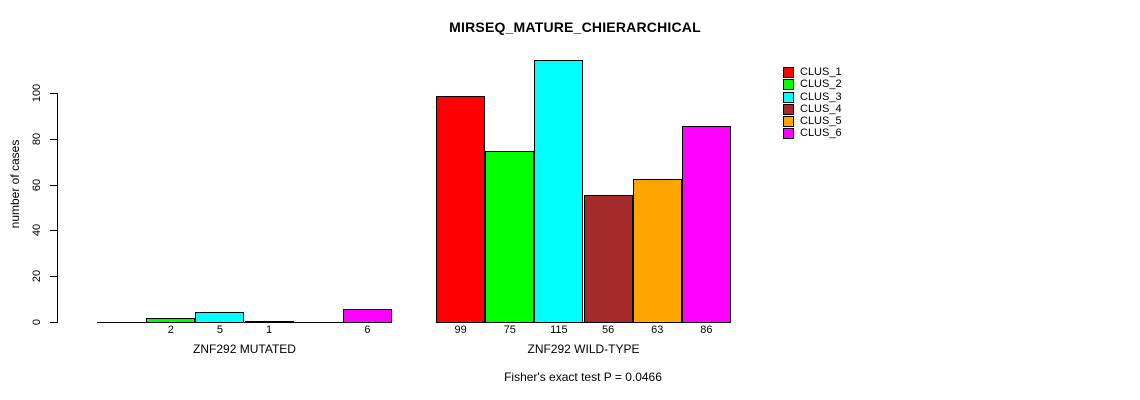  Describe the element at coordinates (821, 84) in the screenshot. I see `legend-label: CLUS_2` at that location.